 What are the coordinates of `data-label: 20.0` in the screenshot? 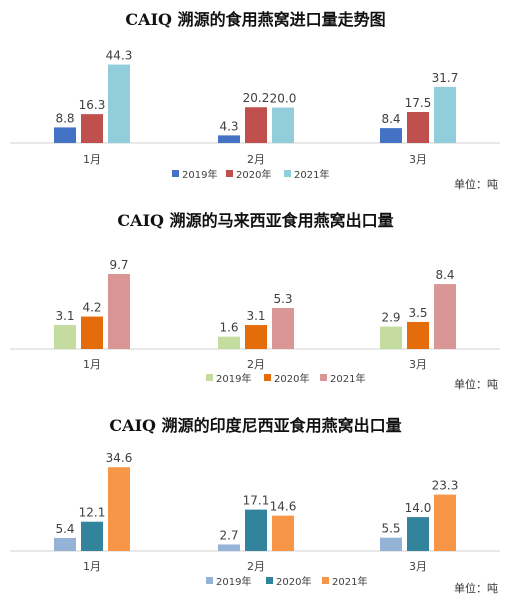 It's located at (283, 99).